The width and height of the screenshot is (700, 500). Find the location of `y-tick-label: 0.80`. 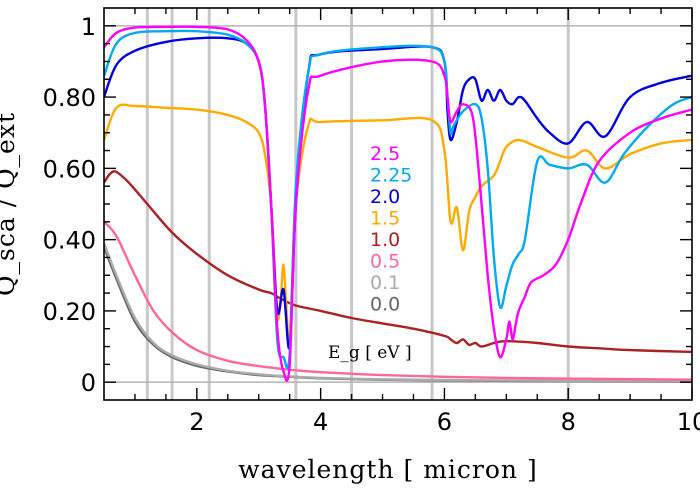

y-tick-label: 0.80 is located at coordinates (69, 98).